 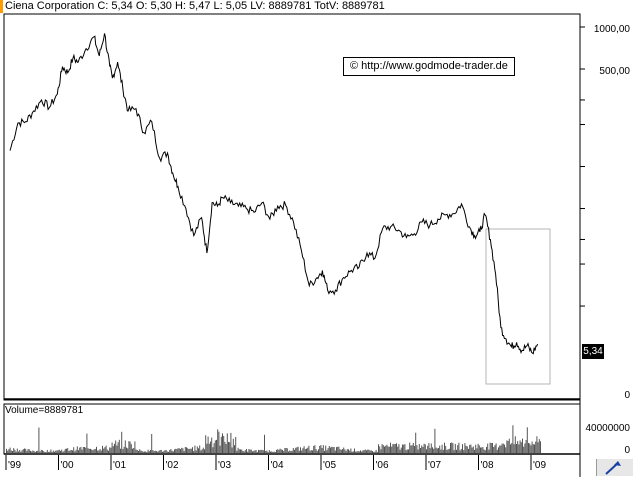 What do you see at coordinates (612, 29) in the screenshot?
I see `y-tick-1000: 1000,00` at bounding box center [612, 29].